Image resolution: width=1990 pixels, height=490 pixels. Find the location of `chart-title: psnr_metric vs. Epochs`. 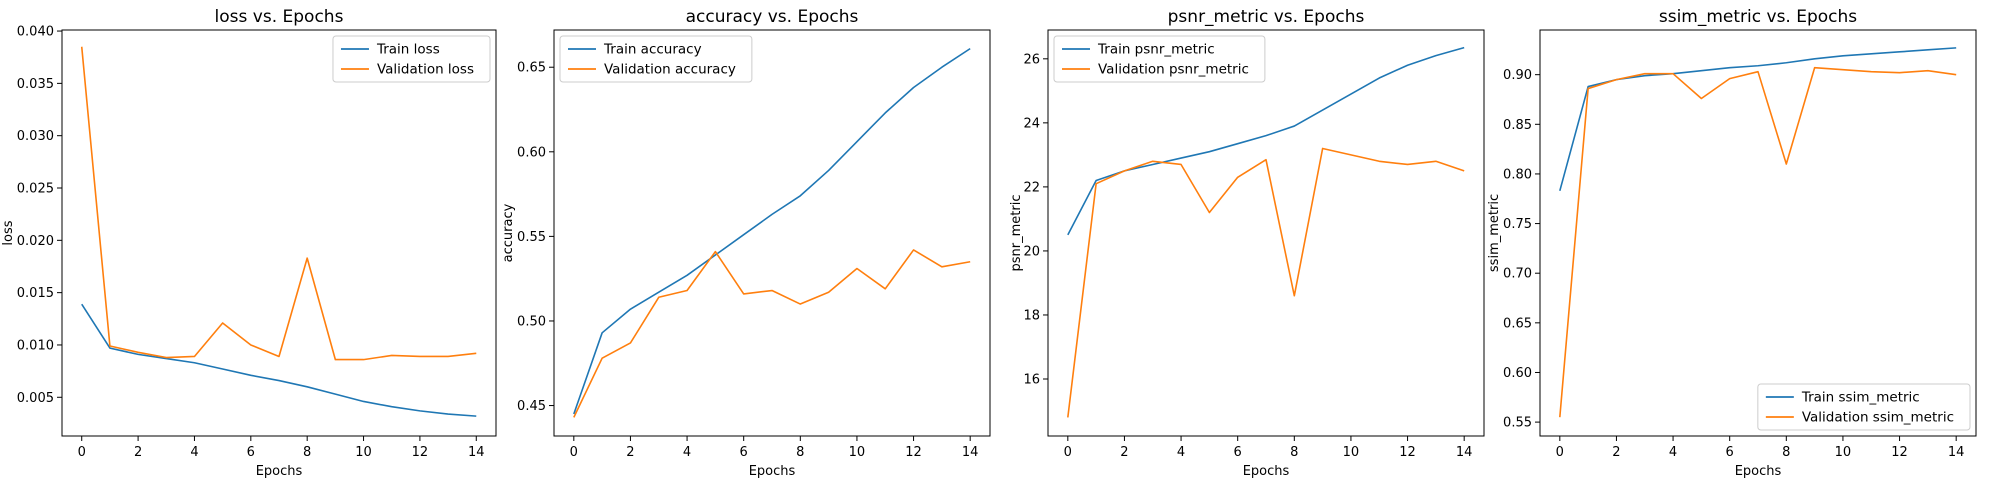

chart-title: psnr_metric vs. Epochs is located at coordinates (1266, 17).